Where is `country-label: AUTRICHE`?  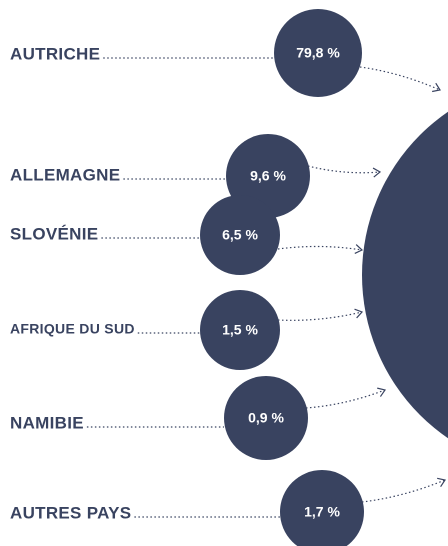 country-label: AUTRICHE is located at coordinates (55, 53).